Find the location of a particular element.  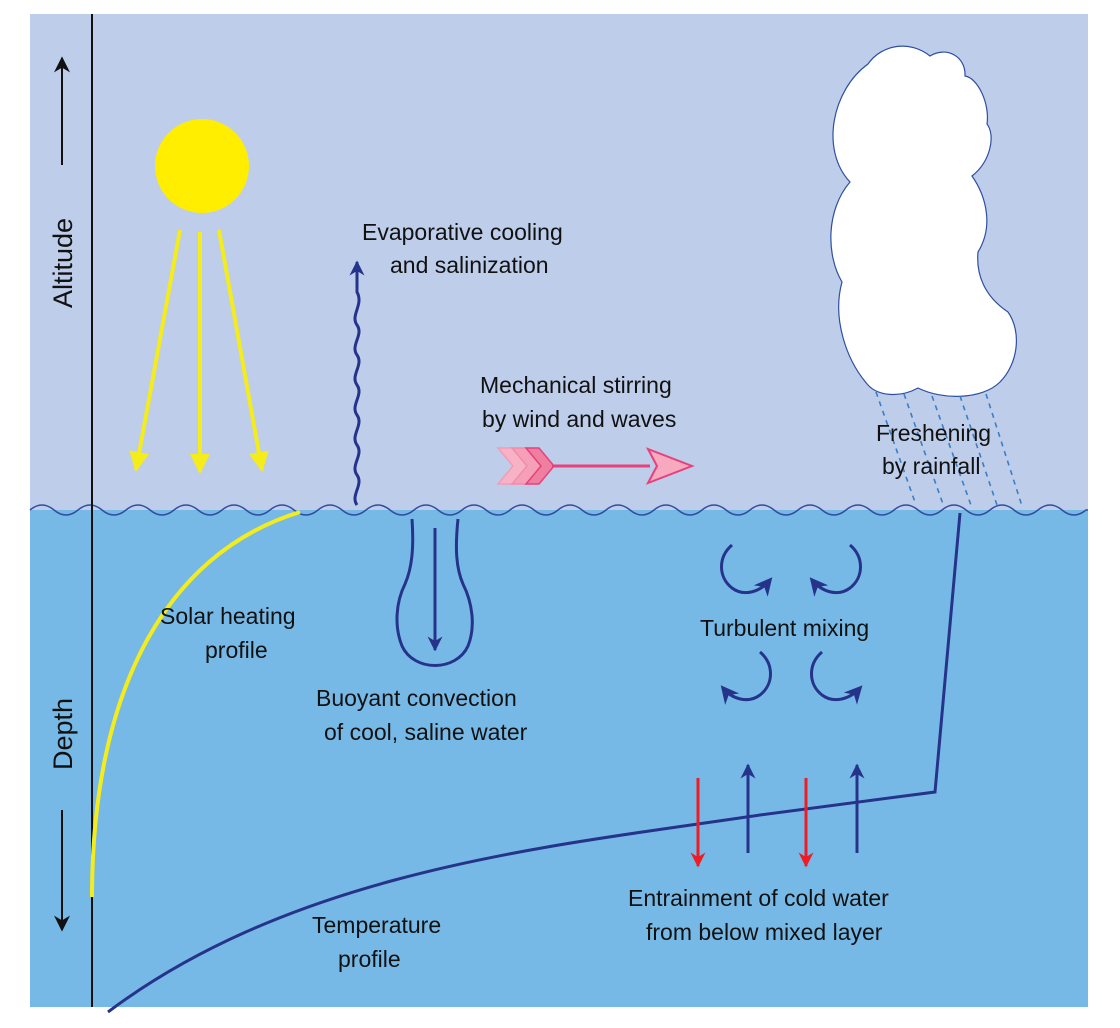

eddy-arrow-bottom-left is located at coordinates (746, 677).